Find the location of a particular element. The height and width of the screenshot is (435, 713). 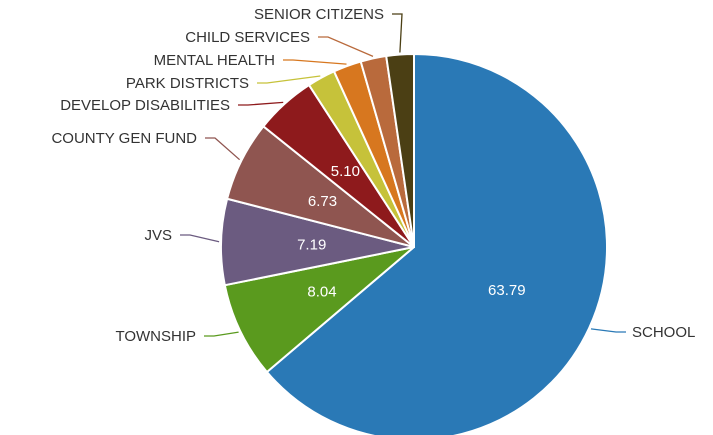

leader-line-develop-disabilities is located at coordinates (261, 103).